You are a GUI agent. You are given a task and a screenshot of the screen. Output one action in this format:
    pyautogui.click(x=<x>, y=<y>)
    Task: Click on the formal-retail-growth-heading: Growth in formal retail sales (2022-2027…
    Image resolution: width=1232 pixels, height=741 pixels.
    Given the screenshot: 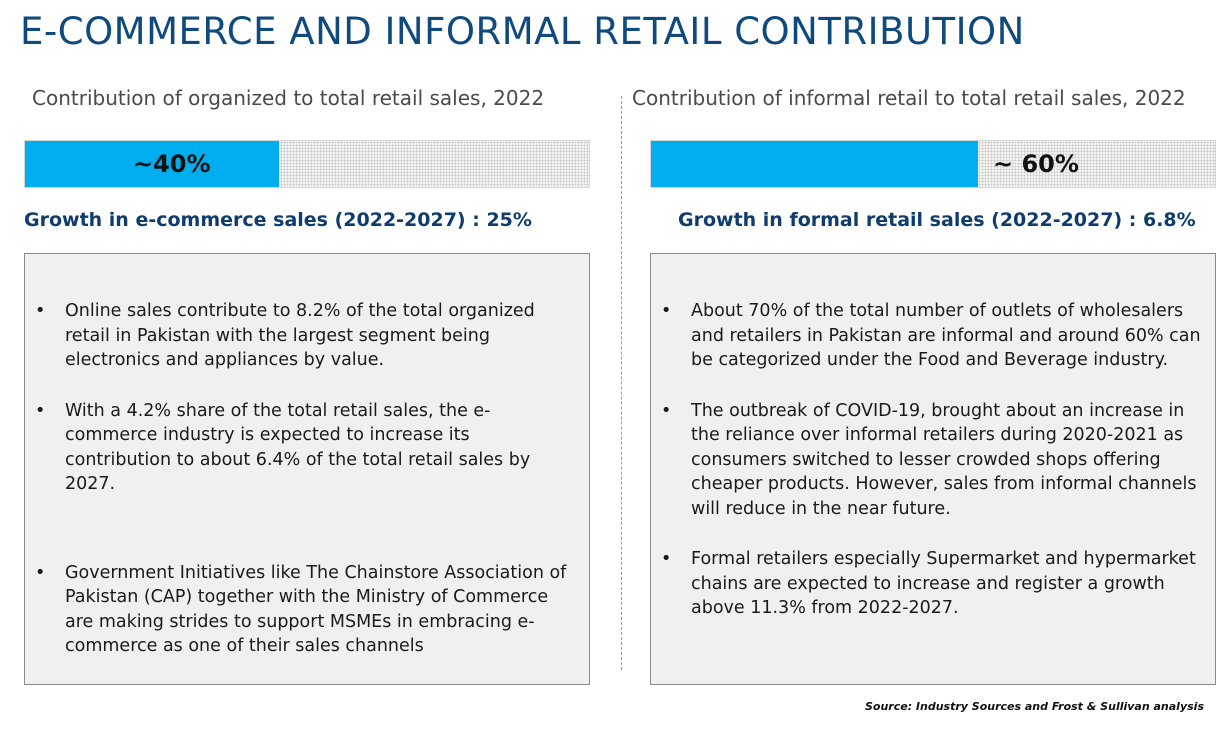 What is the action you would take?
    pyautogui.click(x=937, y=220)
    